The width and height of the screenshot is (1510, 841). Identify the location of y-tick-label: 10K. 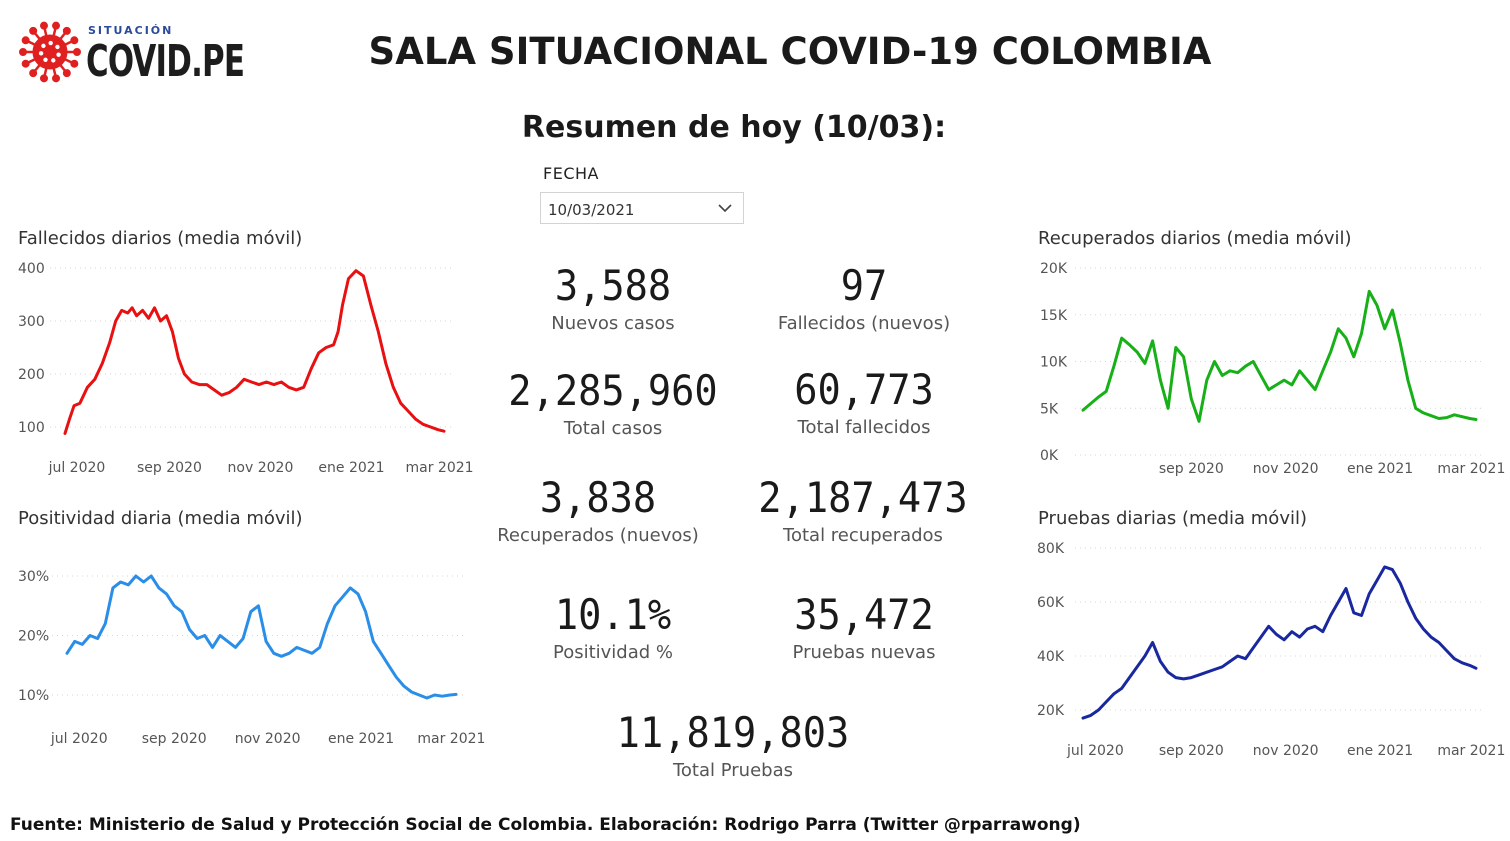
(1054, 363).